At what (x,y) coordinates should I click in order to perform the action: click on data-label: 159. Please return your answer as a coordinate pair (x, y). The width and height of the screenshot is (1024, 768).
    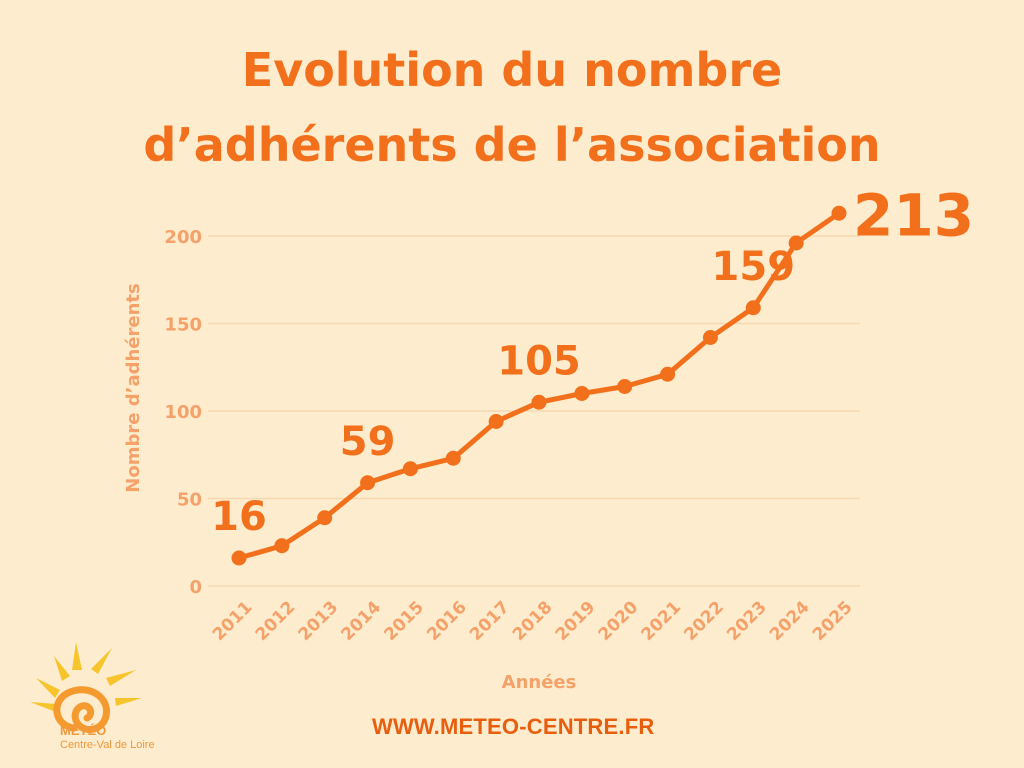
    Looking at the image, I should click on (754, 267).